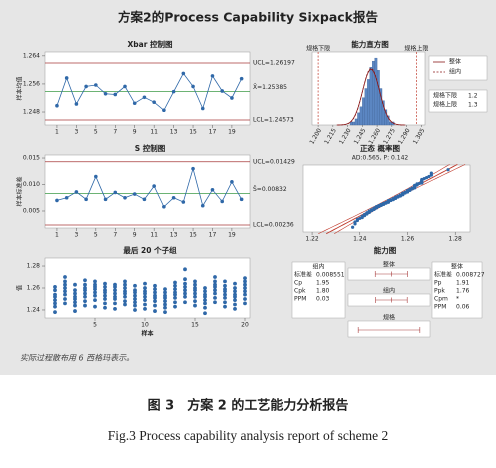 The height and width of the screenshot is (468, 496). I want to click on stats-name: Cpk, so click(300, 291).